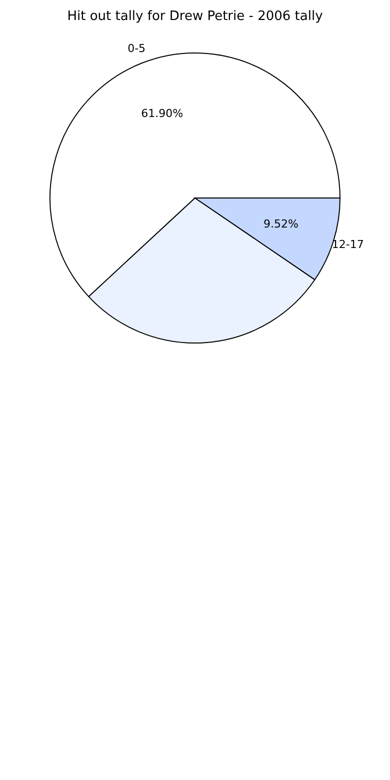  I want to click on data-label: 61.90%, so click(162, 113).